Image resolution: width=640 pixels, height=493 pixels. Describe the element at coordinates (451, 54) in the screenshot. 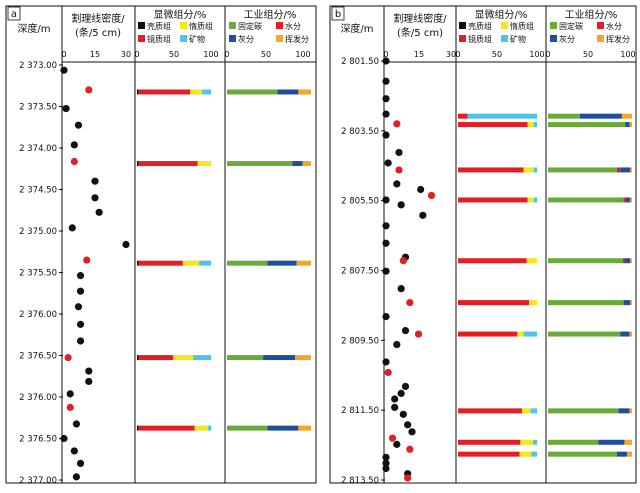

I see `panel-b-cleat-tick-30: 30` at that location.